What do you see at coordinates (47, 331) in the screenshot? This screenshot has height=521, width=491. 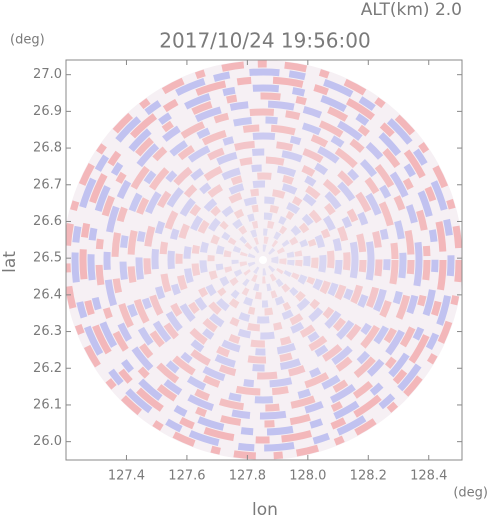 I see `y-tick-label: 26.3` at bounding box center [47, 331].